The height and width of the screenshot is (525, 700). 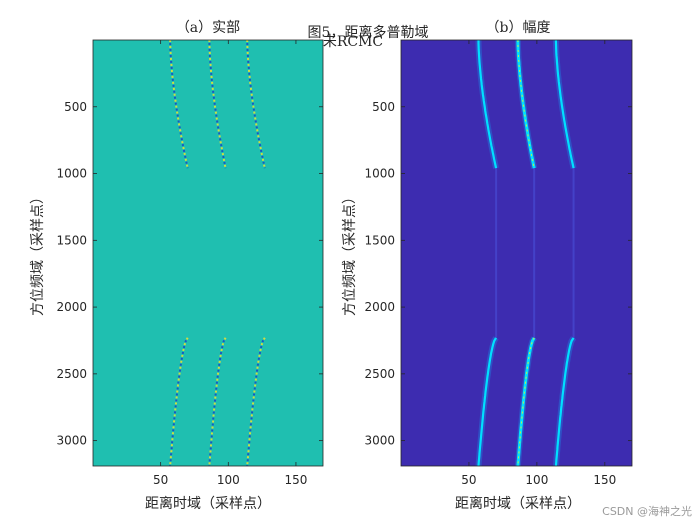 I want to click on real-part-traces, so click(x=217, y=253).